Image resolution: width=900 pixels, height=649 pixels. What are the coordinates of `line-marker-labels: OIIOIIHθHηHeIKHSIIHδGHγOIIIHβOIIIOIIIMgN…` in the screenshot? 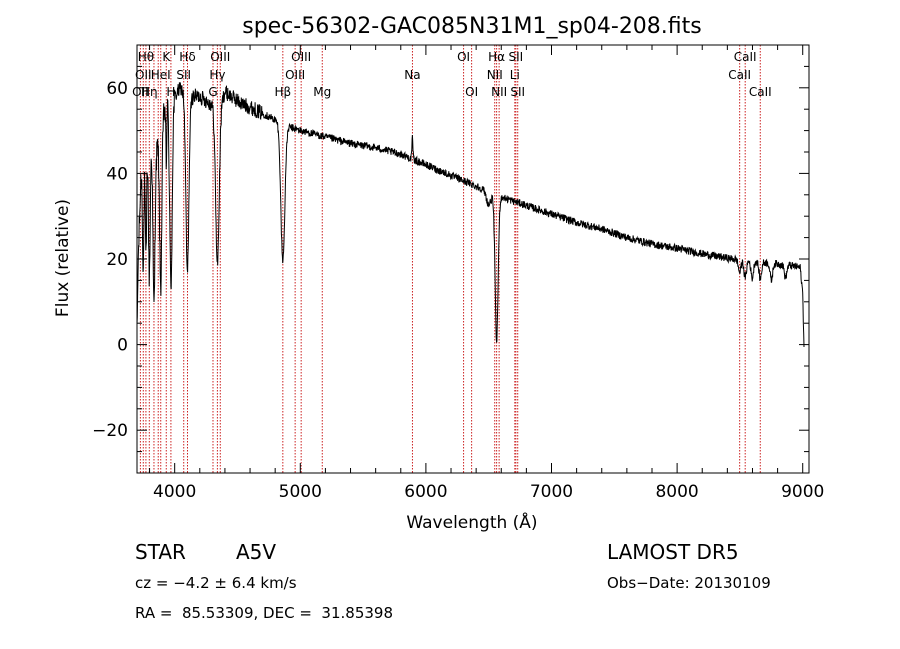 It's located at (452, 74).